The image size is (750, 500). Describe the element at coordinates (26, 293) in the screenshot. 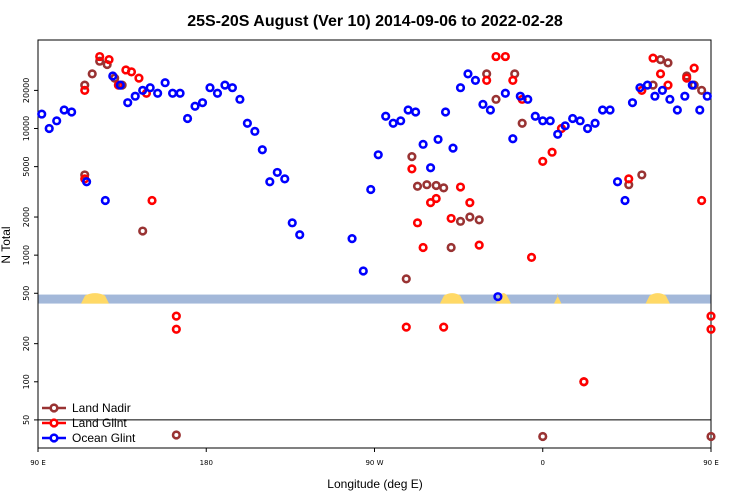

I see `y-tick-label: 500` at that location.